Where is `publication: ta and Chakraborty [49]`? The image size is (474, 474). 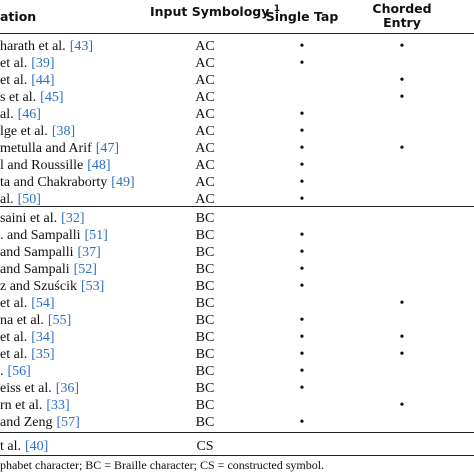
publication: ta and Chakraborty [49] is located at coordinates (67, 182).